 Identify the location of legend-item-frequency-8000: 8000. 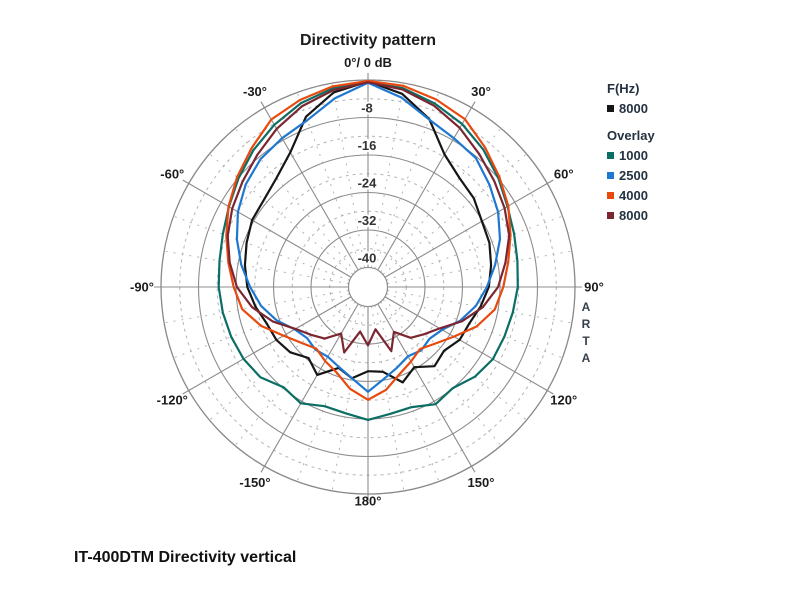
(631, 109).